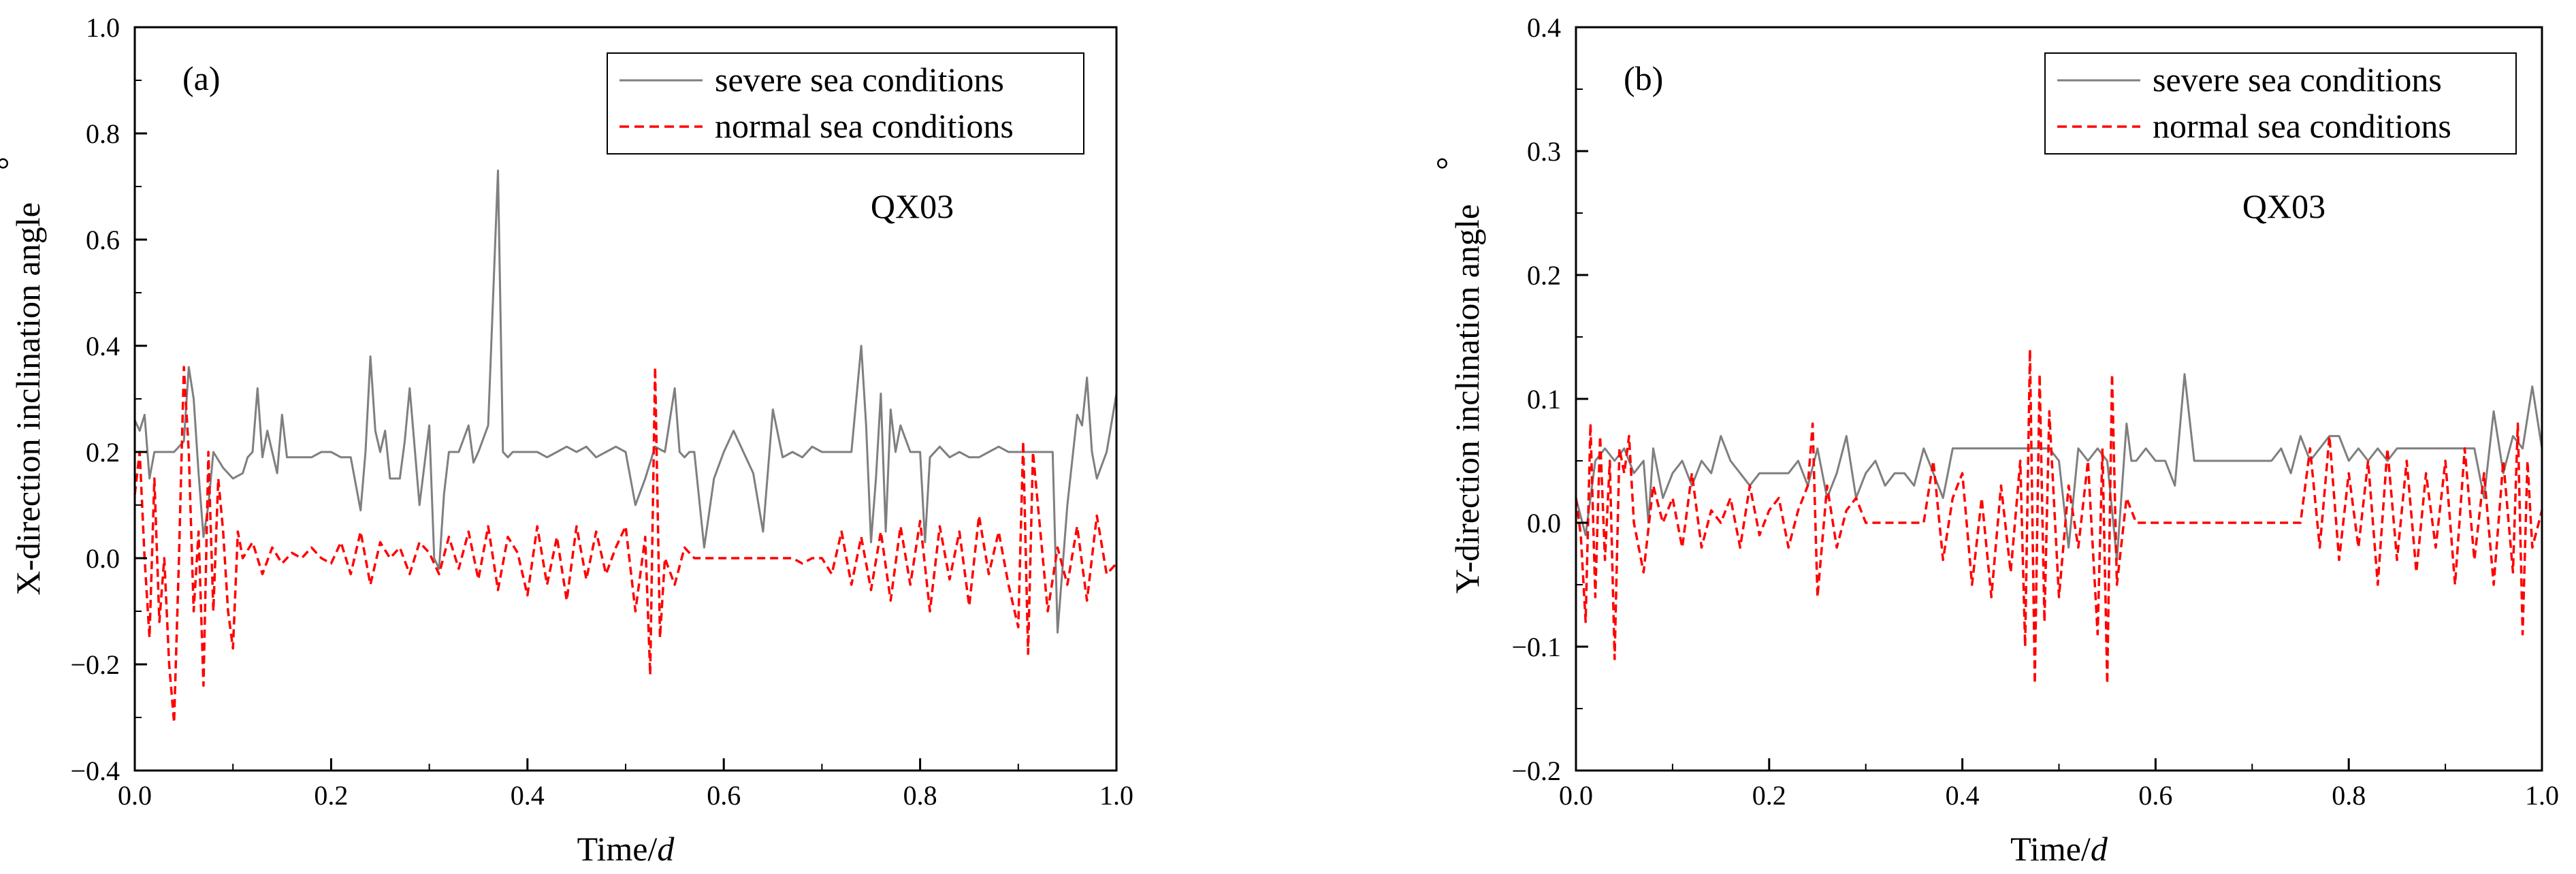  I want to click on annotation-a: QX03, so click(913, 206).